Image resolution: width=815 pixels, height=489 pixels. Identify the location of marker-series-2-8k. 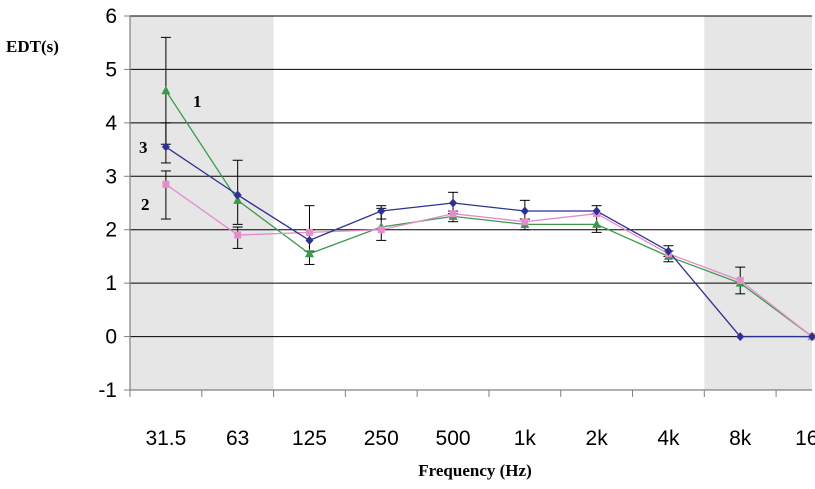
(740, 280).